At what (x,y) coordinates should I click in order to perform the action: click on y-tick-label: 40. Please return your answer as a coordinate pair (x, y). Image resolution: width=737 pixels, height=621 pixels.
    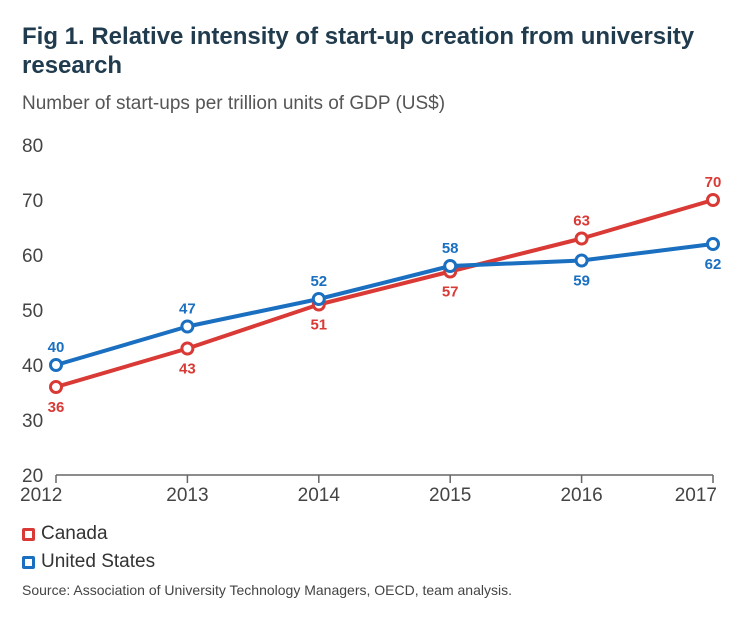
    Looking at the image, I should click on (32, 366).